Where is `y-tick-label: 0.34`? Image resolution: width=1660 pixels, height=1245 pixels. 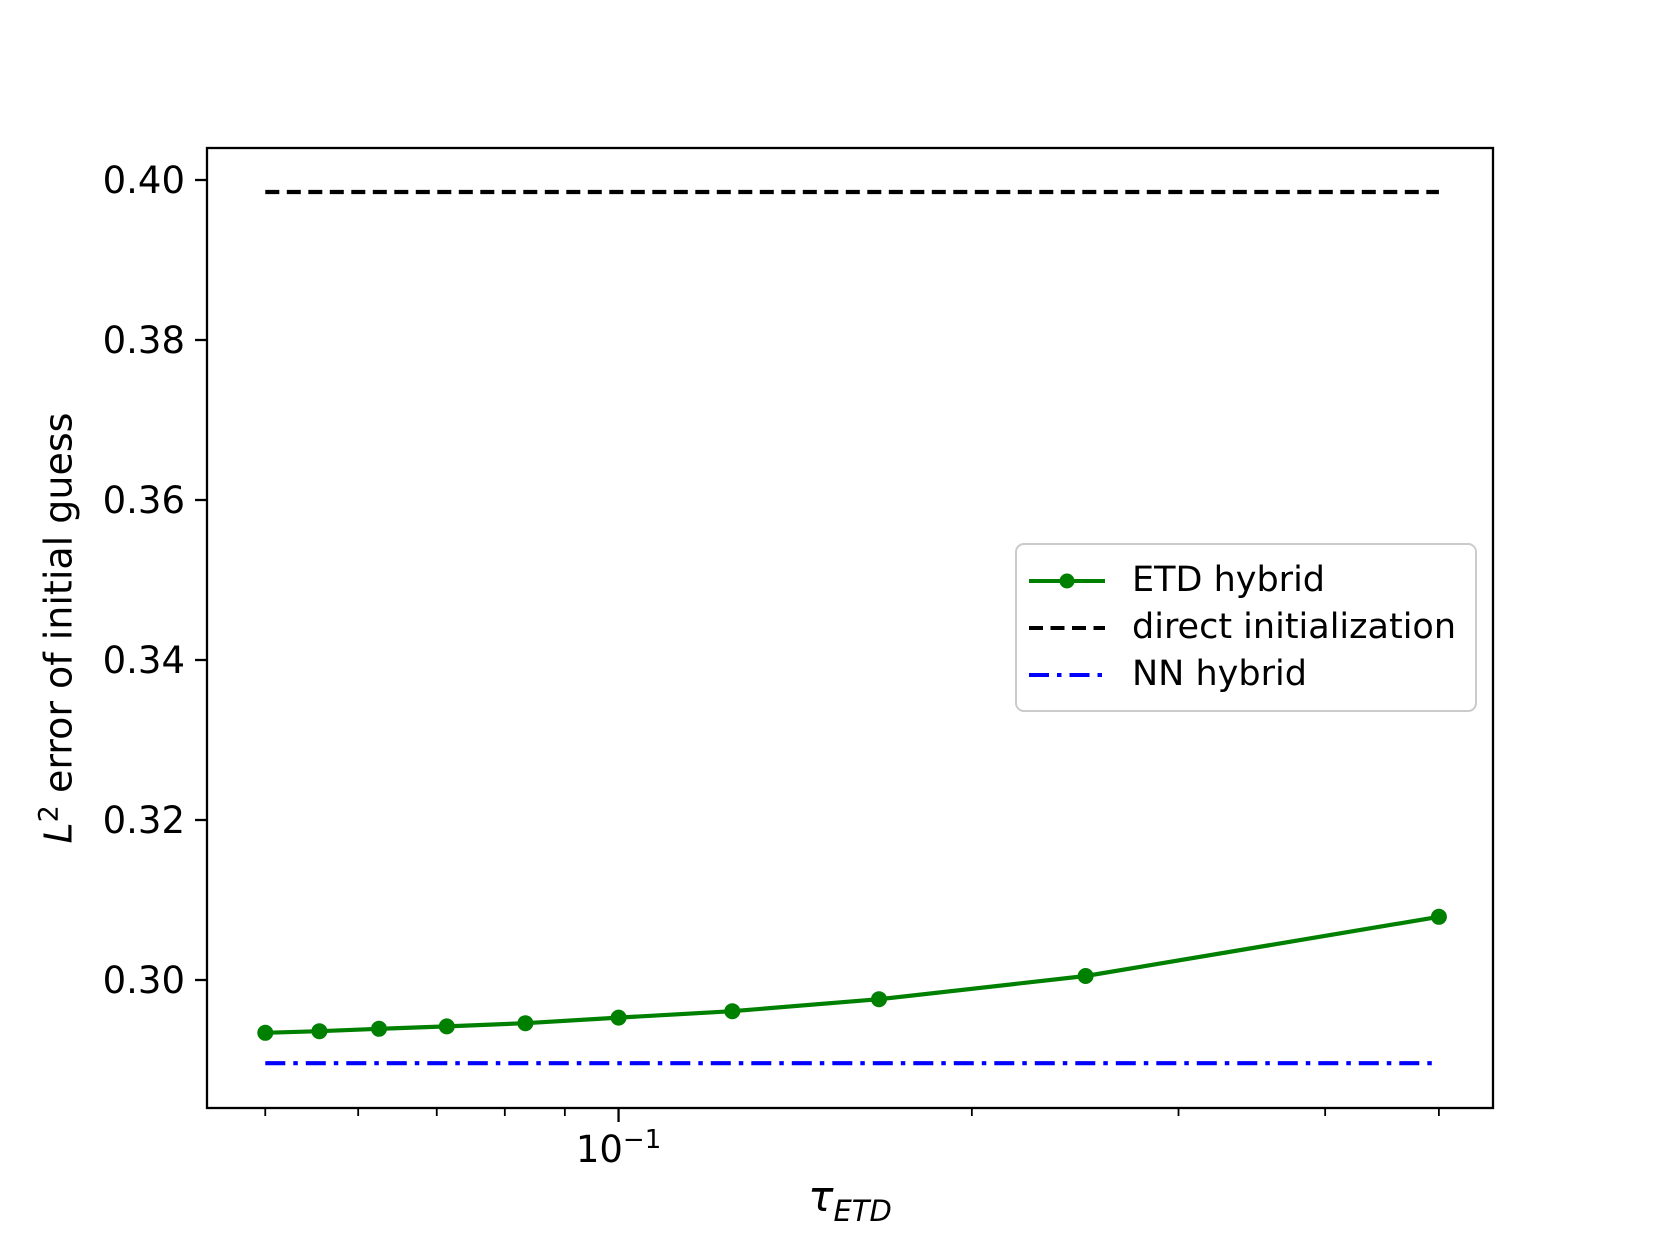 y-tick-label: 0.34 is located at coordinates (144, 660).